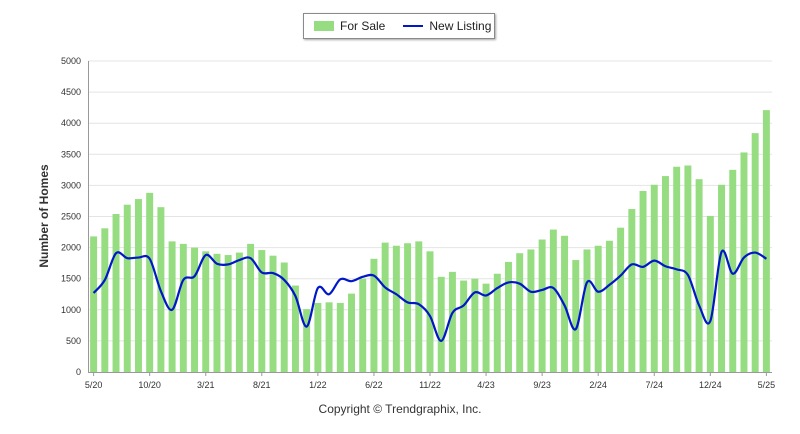  What do you see at coordinates (71, 92) in the screenshot?
I see `y-tick-label: 4500` at bounding box center [71, 92].